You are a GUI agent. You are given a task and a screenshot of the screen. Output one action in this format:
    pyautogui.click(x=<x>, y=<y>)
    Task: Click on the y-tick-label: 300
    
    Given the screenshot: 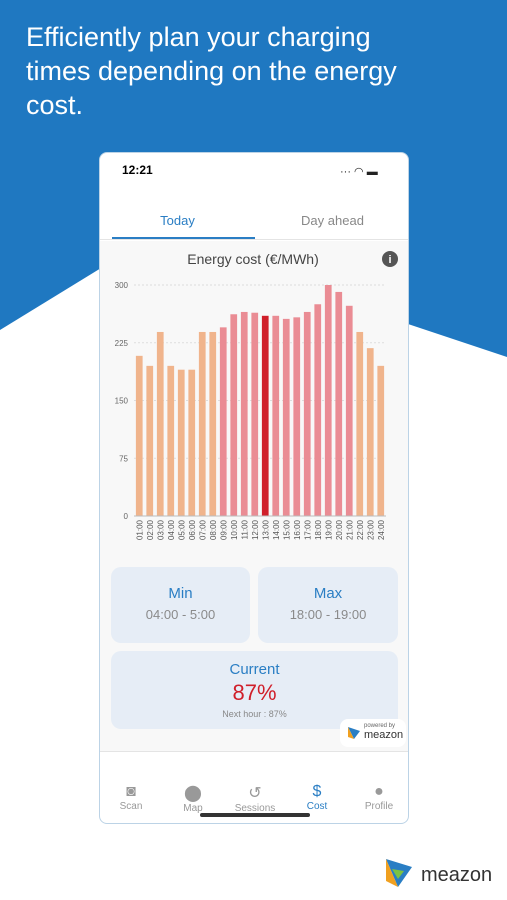 What is the action you would take?
    pyautogui.click(x=122, y=285)
    